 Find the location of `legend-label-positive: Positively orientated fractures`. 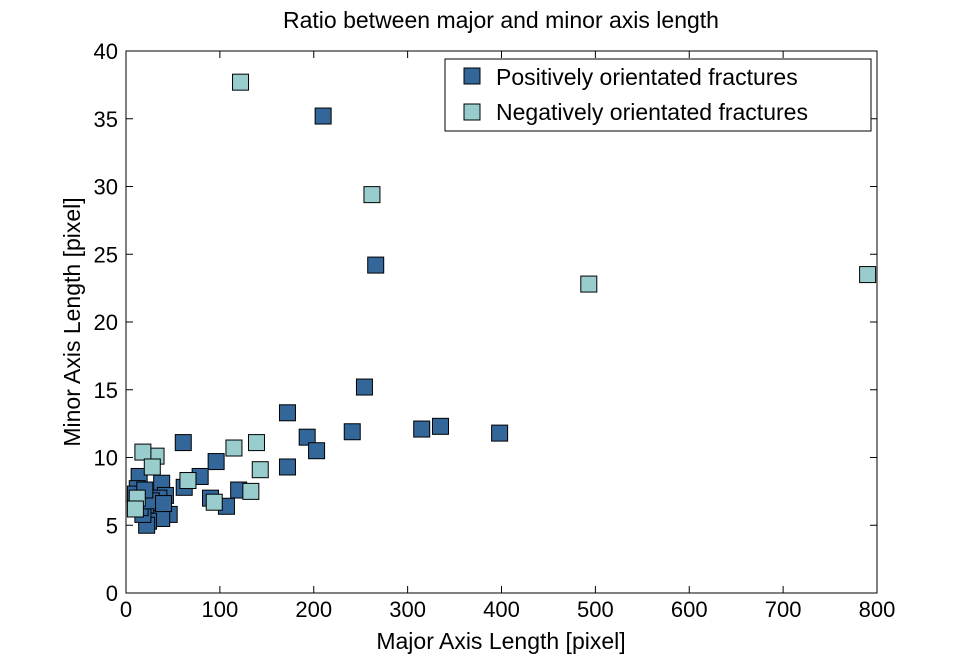

legend-label-positive: Positively orientated fractures is located at coordinates (647, 77).